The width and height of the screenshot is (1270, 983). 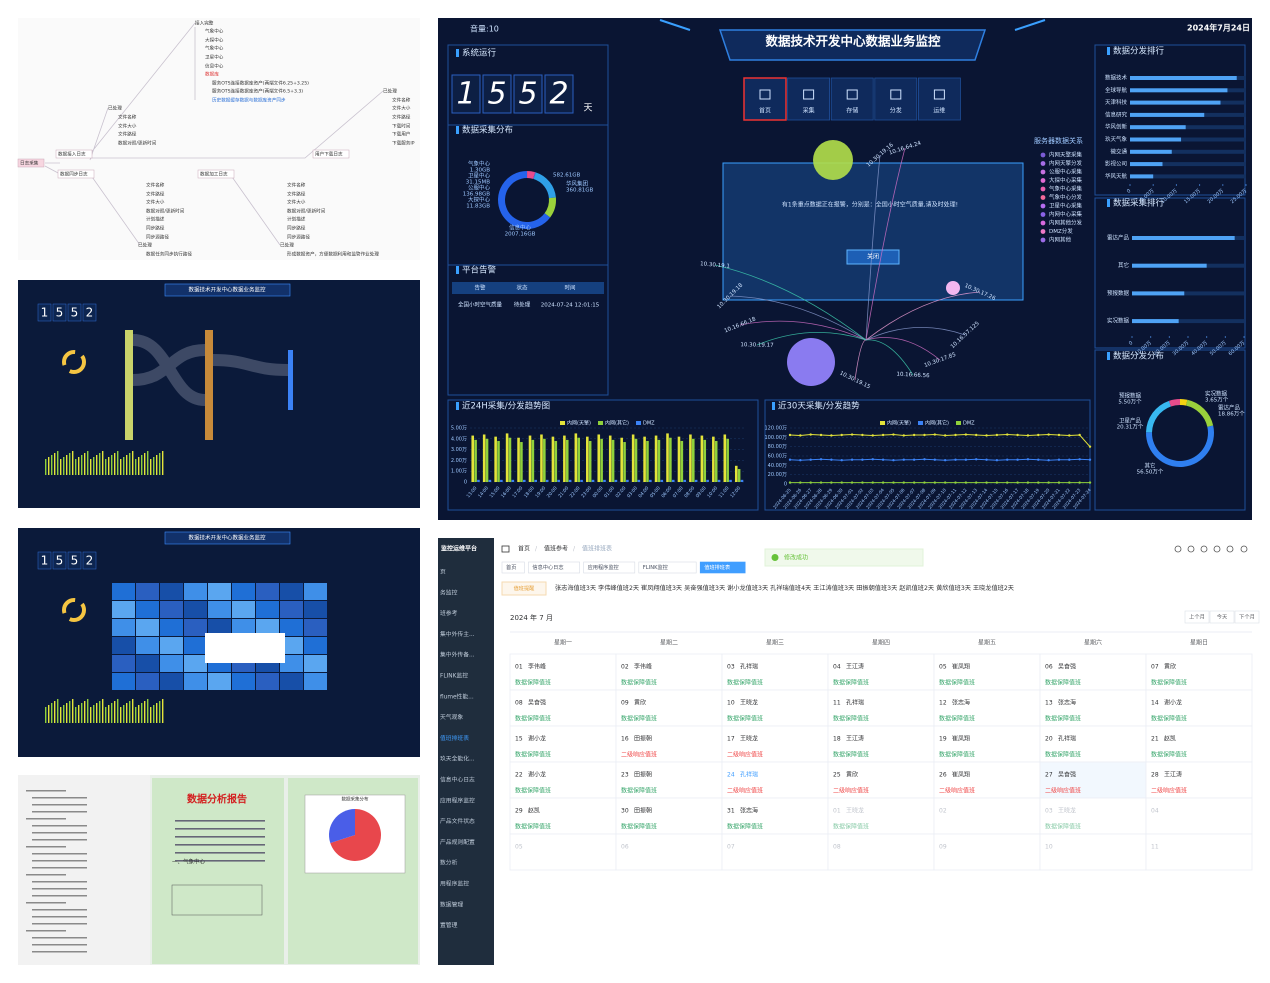 I want to click on menu-item: FLINK监控, so click(x=454, y=676).